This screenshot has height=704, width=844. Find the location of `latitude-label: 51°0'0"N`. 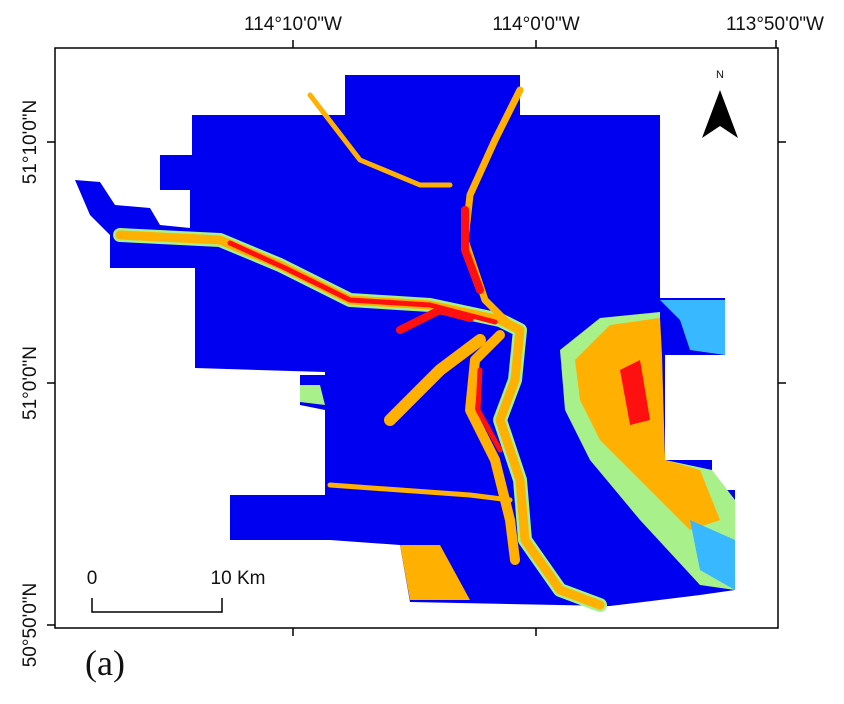

latitude-label: 51°0'0"N is located at coordinates (30, 383).